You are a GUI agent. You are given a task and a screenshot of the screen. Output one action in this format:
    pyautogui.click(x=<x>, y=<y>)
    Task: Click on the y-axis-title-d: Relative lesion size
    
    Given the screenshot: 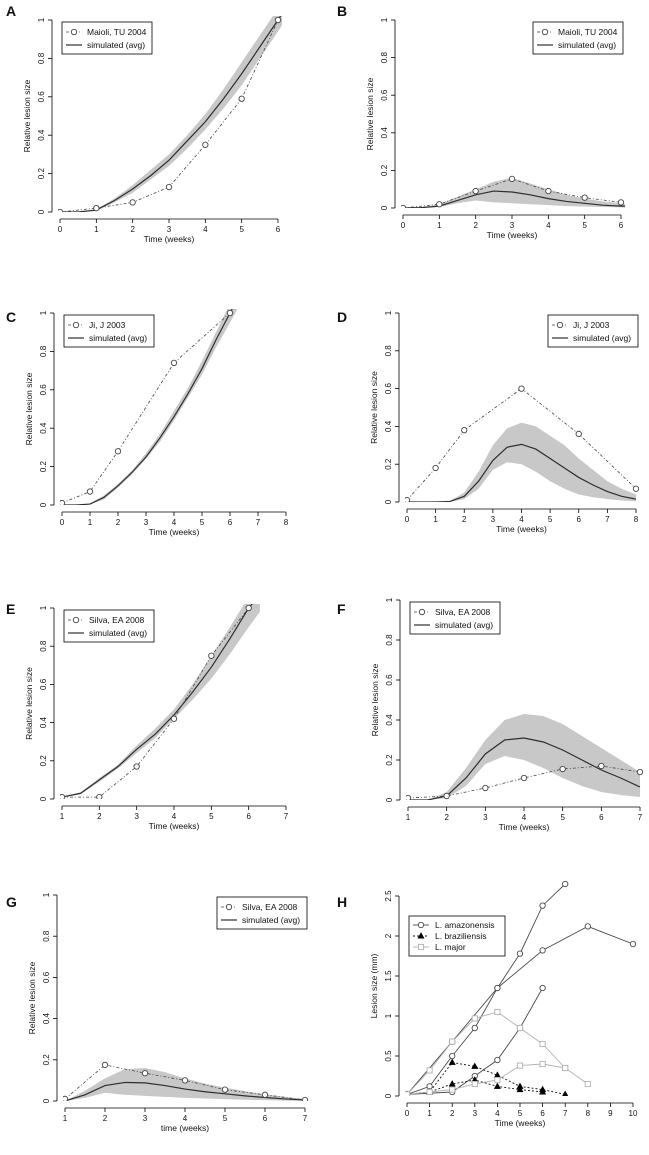 What is the action you would take?
    pyautogui.click(x=374, y=407)
    